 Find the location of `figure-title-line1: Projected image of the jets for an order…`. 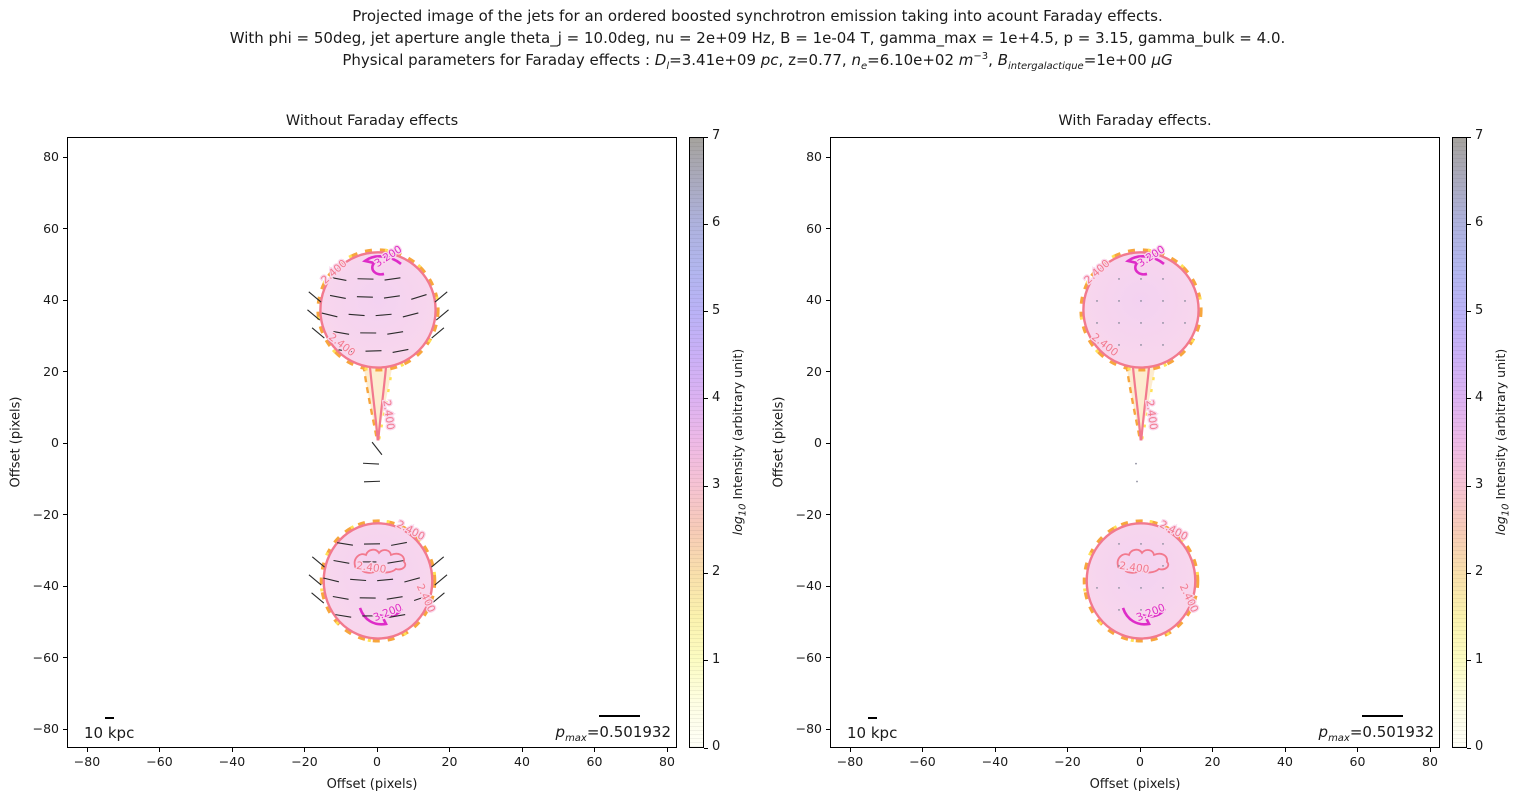

figure-title-line1: Projected image of the jets for an order… is located at coordinates (757, 16).